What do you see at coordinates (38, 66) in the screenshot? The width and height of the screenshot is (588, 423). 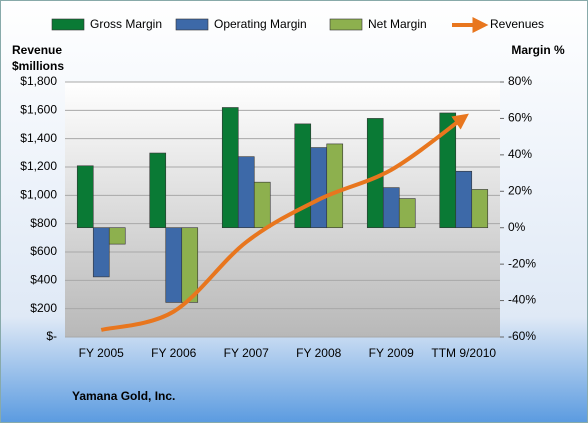 I see `y-axis-unit: $millions` at bounding box center [38, 66].